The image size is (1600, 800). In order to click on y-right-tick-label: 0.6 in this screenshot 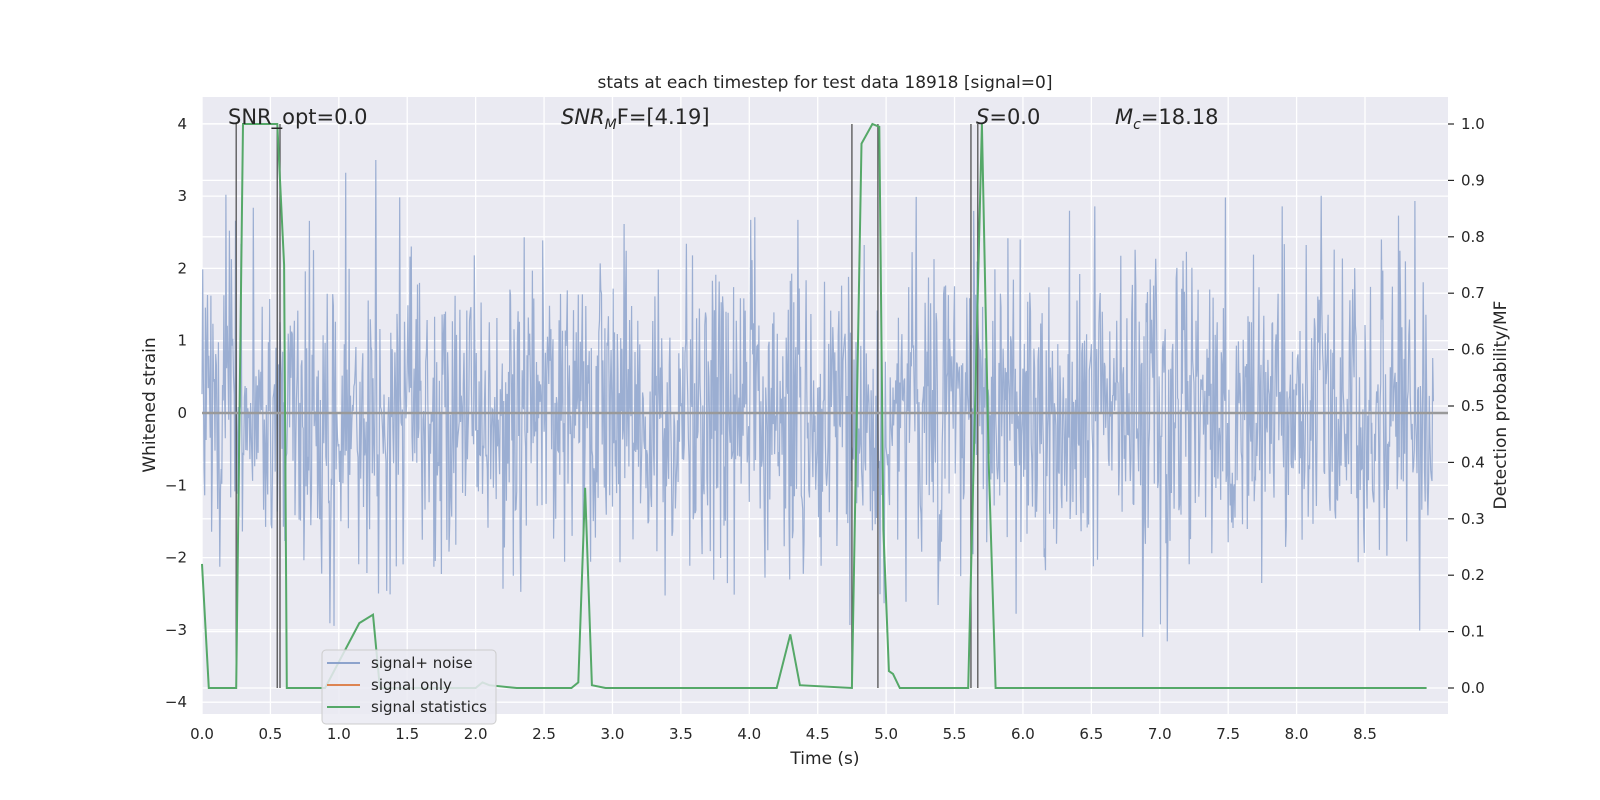, I will do `click(1473, 350)`.